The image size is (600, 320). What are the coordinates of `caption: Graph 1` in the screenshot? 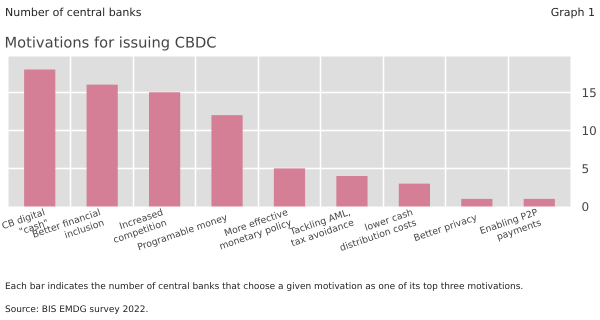 It's located at (572, 13).